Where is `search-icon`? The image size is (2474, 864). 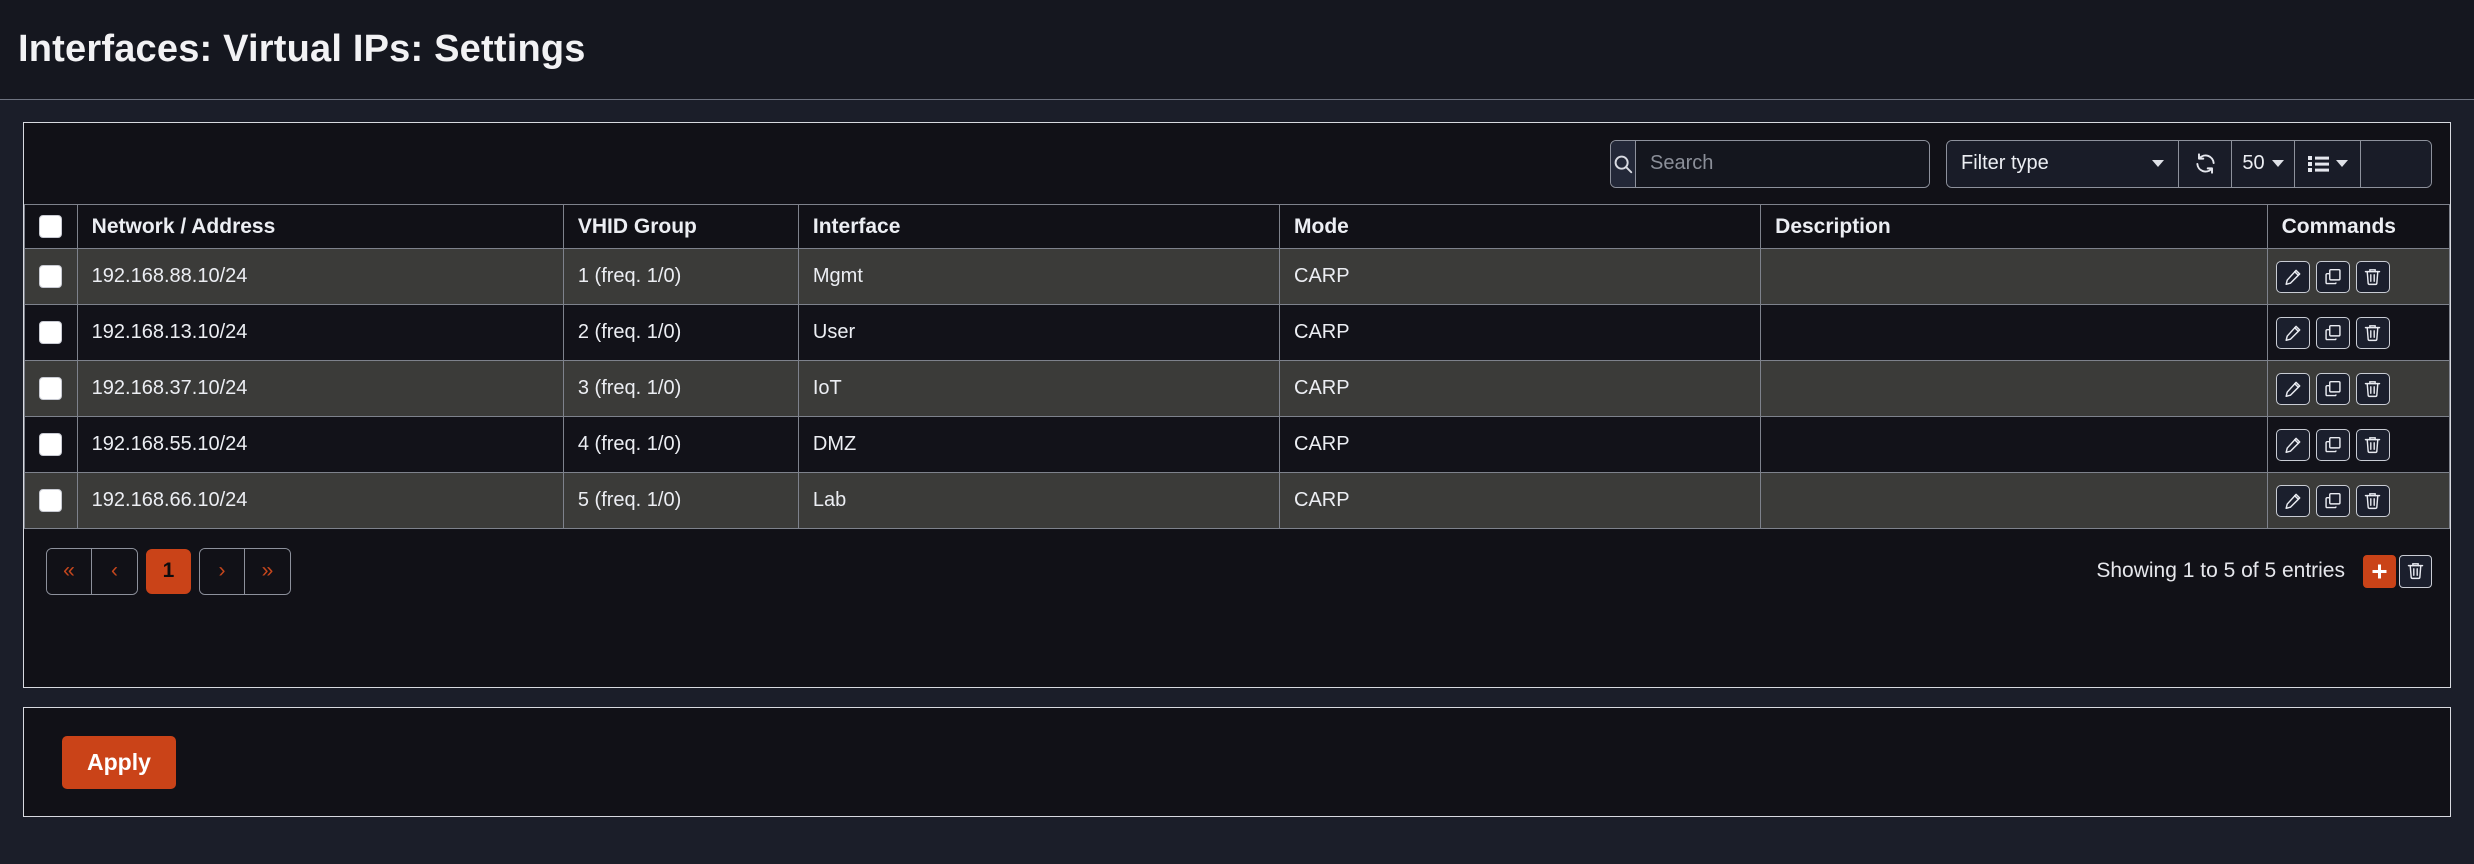
search-icon is located at coordinates (1623, 163).